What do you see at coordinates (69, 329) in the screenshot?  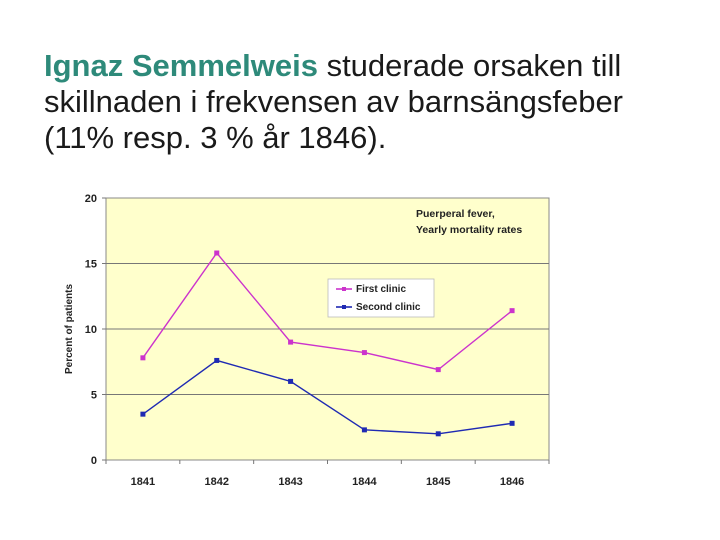 I see `y-axis-label: Percent of patients` at bounding box center [69, 329].